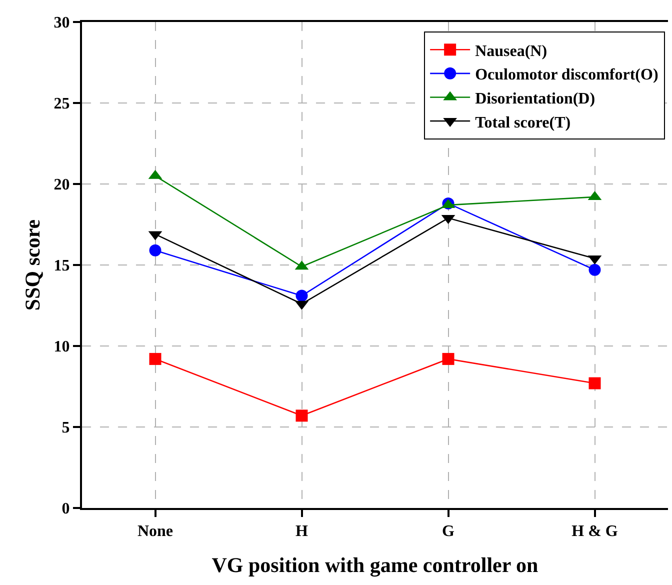  Describe the element at coordinates (566, 75) in the screenshot. I see `legend-label: Oculomotor discomfort(O)` at that location.